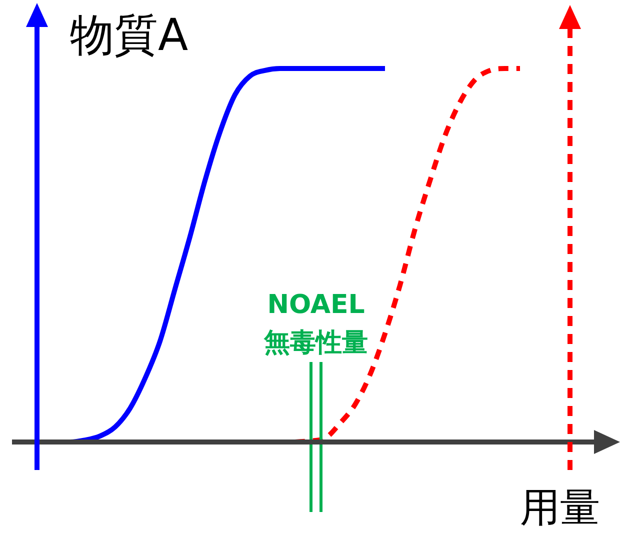  What do you see at coordinates (315, 324) in the screenshot?
I see `annotation: NOAEL 無毒性量` at bounding box center [315, 324].